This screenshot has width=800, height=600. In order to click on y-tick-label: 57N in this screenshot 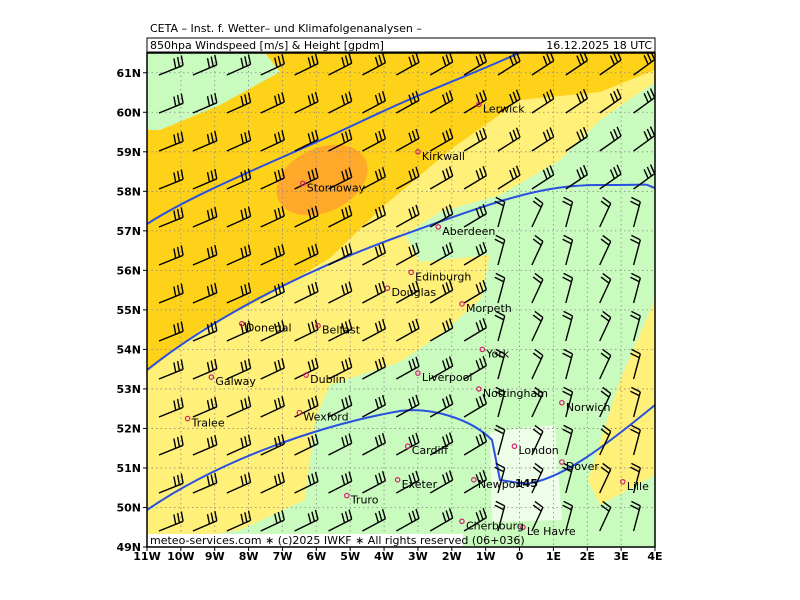, I will do `click(128, 231)`.